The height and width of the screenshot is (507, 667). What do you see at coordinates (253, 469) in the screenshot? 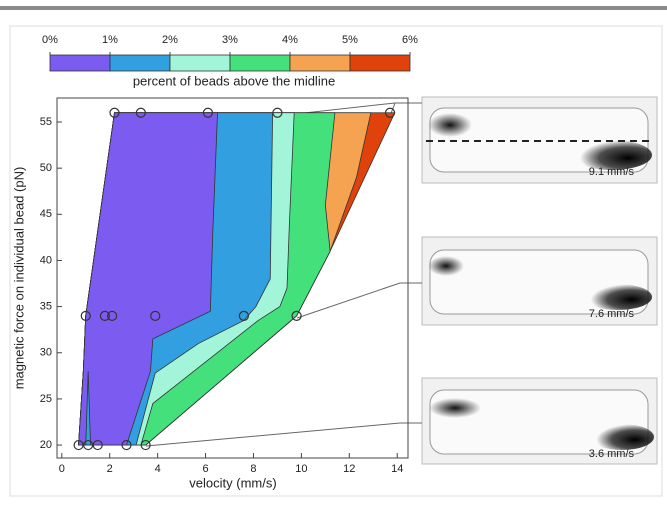
I see `x-tick-label: 8` at bounding box center [253, 469].